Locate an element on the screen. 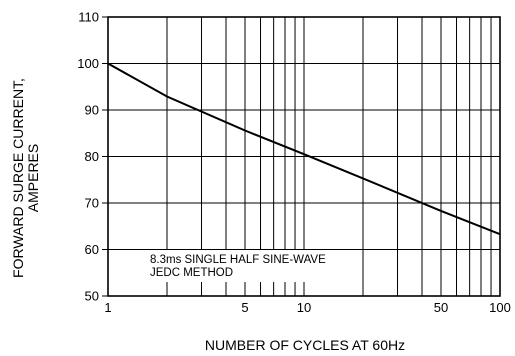  y-axis-title-line-2: AMPERES is located at coordinates (33, 178).